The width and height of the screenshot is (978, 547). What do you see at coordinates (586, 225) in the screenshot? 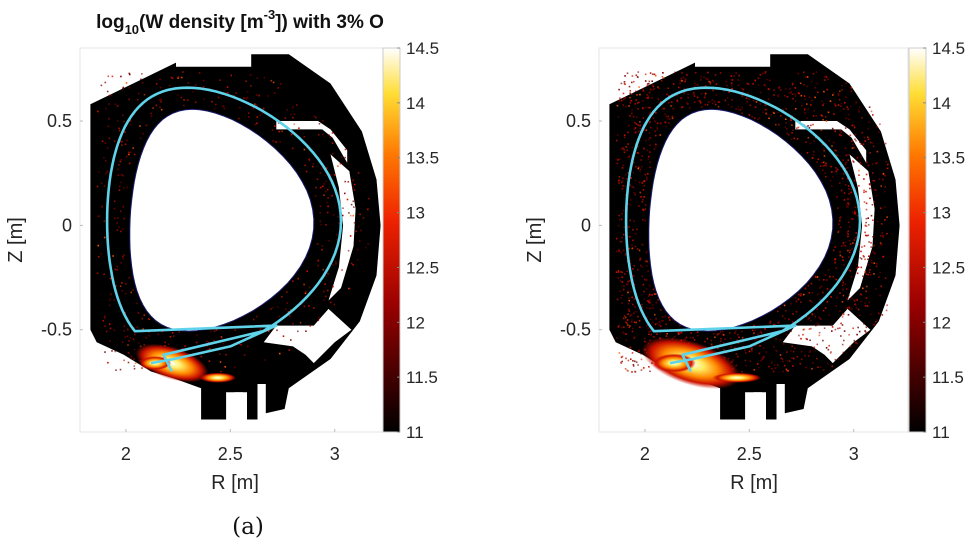
I see `y-tick-label: 0` at bounding box center [586, 225].